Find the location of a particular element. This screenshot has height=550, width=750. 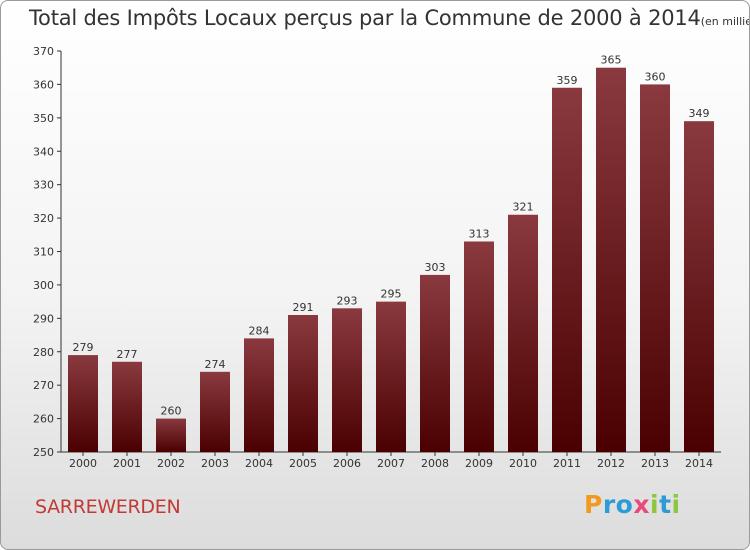

x-tick-label: 2014 is located at coordinates (699, 463).